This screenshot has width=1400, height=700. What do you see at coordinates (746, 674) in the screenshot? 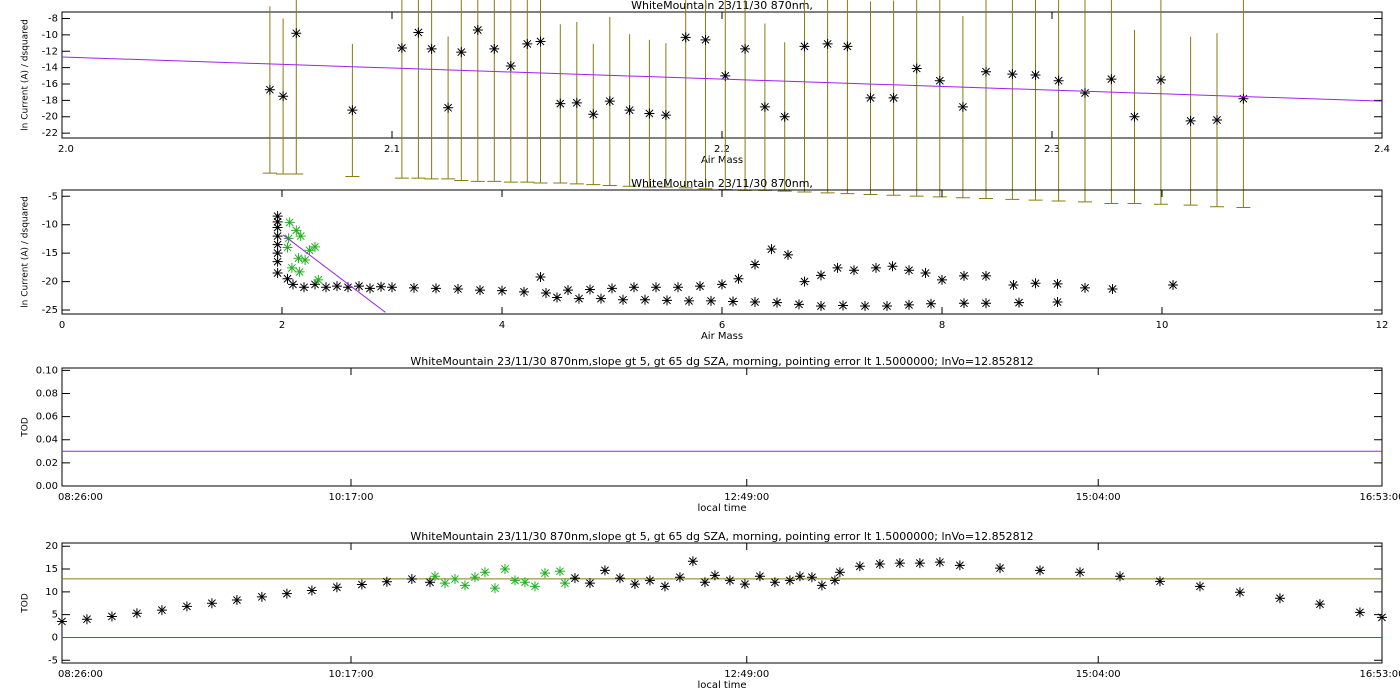
I see `x-tick-label: 12:49:00` at bounding box center [746, 674].